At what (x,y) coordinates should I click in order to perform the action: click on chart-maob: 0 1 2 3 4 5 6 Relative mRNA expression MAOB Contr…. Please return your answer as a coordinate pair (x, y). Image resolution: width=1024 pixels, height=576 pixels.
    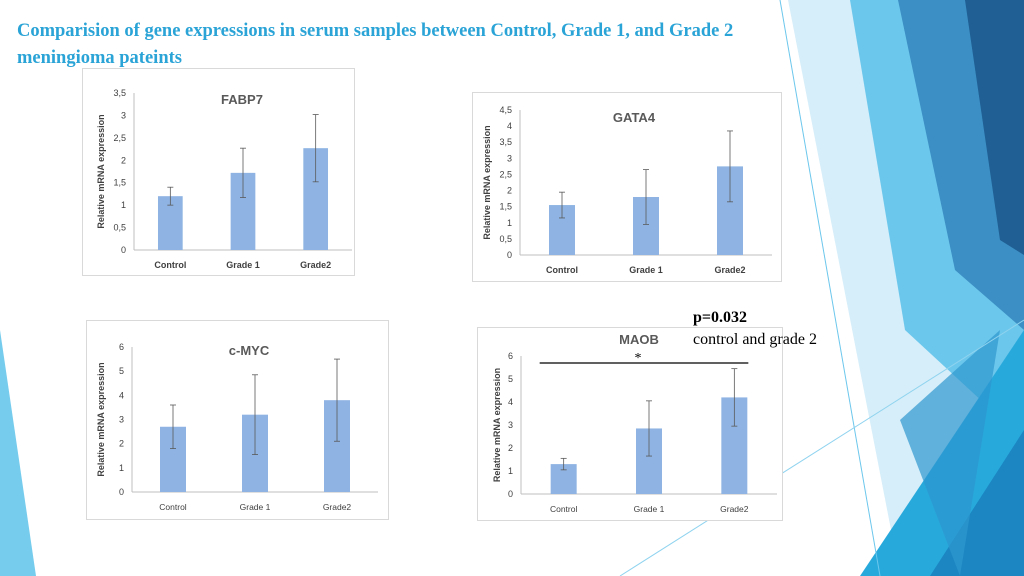
    Looking at the image, I should click on (630, 424).